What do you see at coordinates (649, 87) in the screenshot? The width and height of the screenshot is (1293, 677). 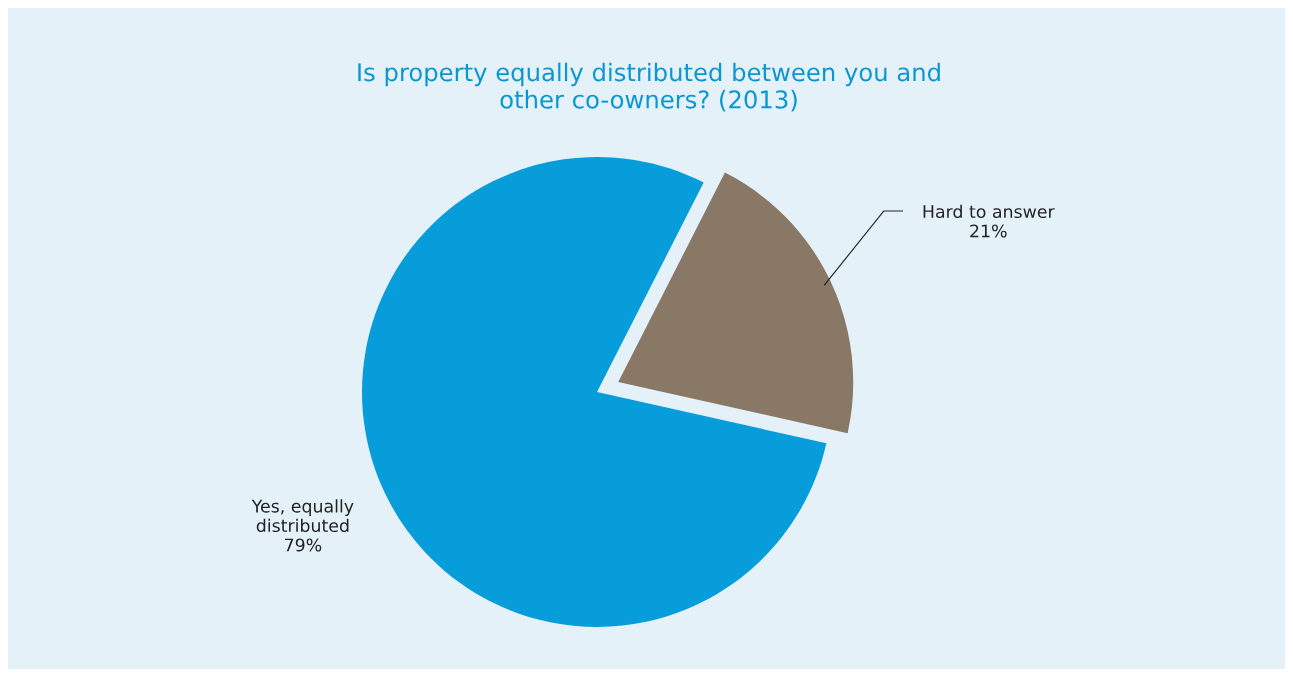 I see `chart-title: Is property equally distributed between you and other co-owners? (2013)` at bounding box center [649, 87].